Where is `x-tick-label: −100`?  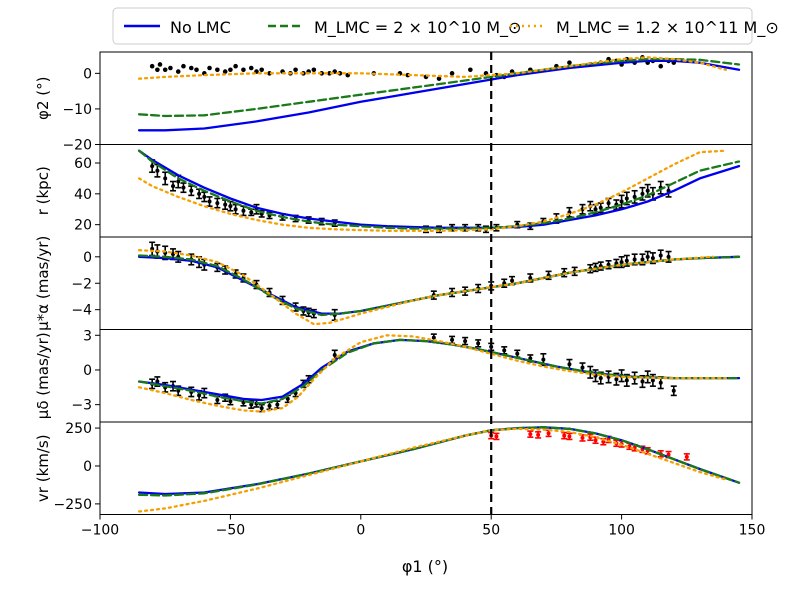
x-tick-label: −100 is located at coordinates (100, 531).